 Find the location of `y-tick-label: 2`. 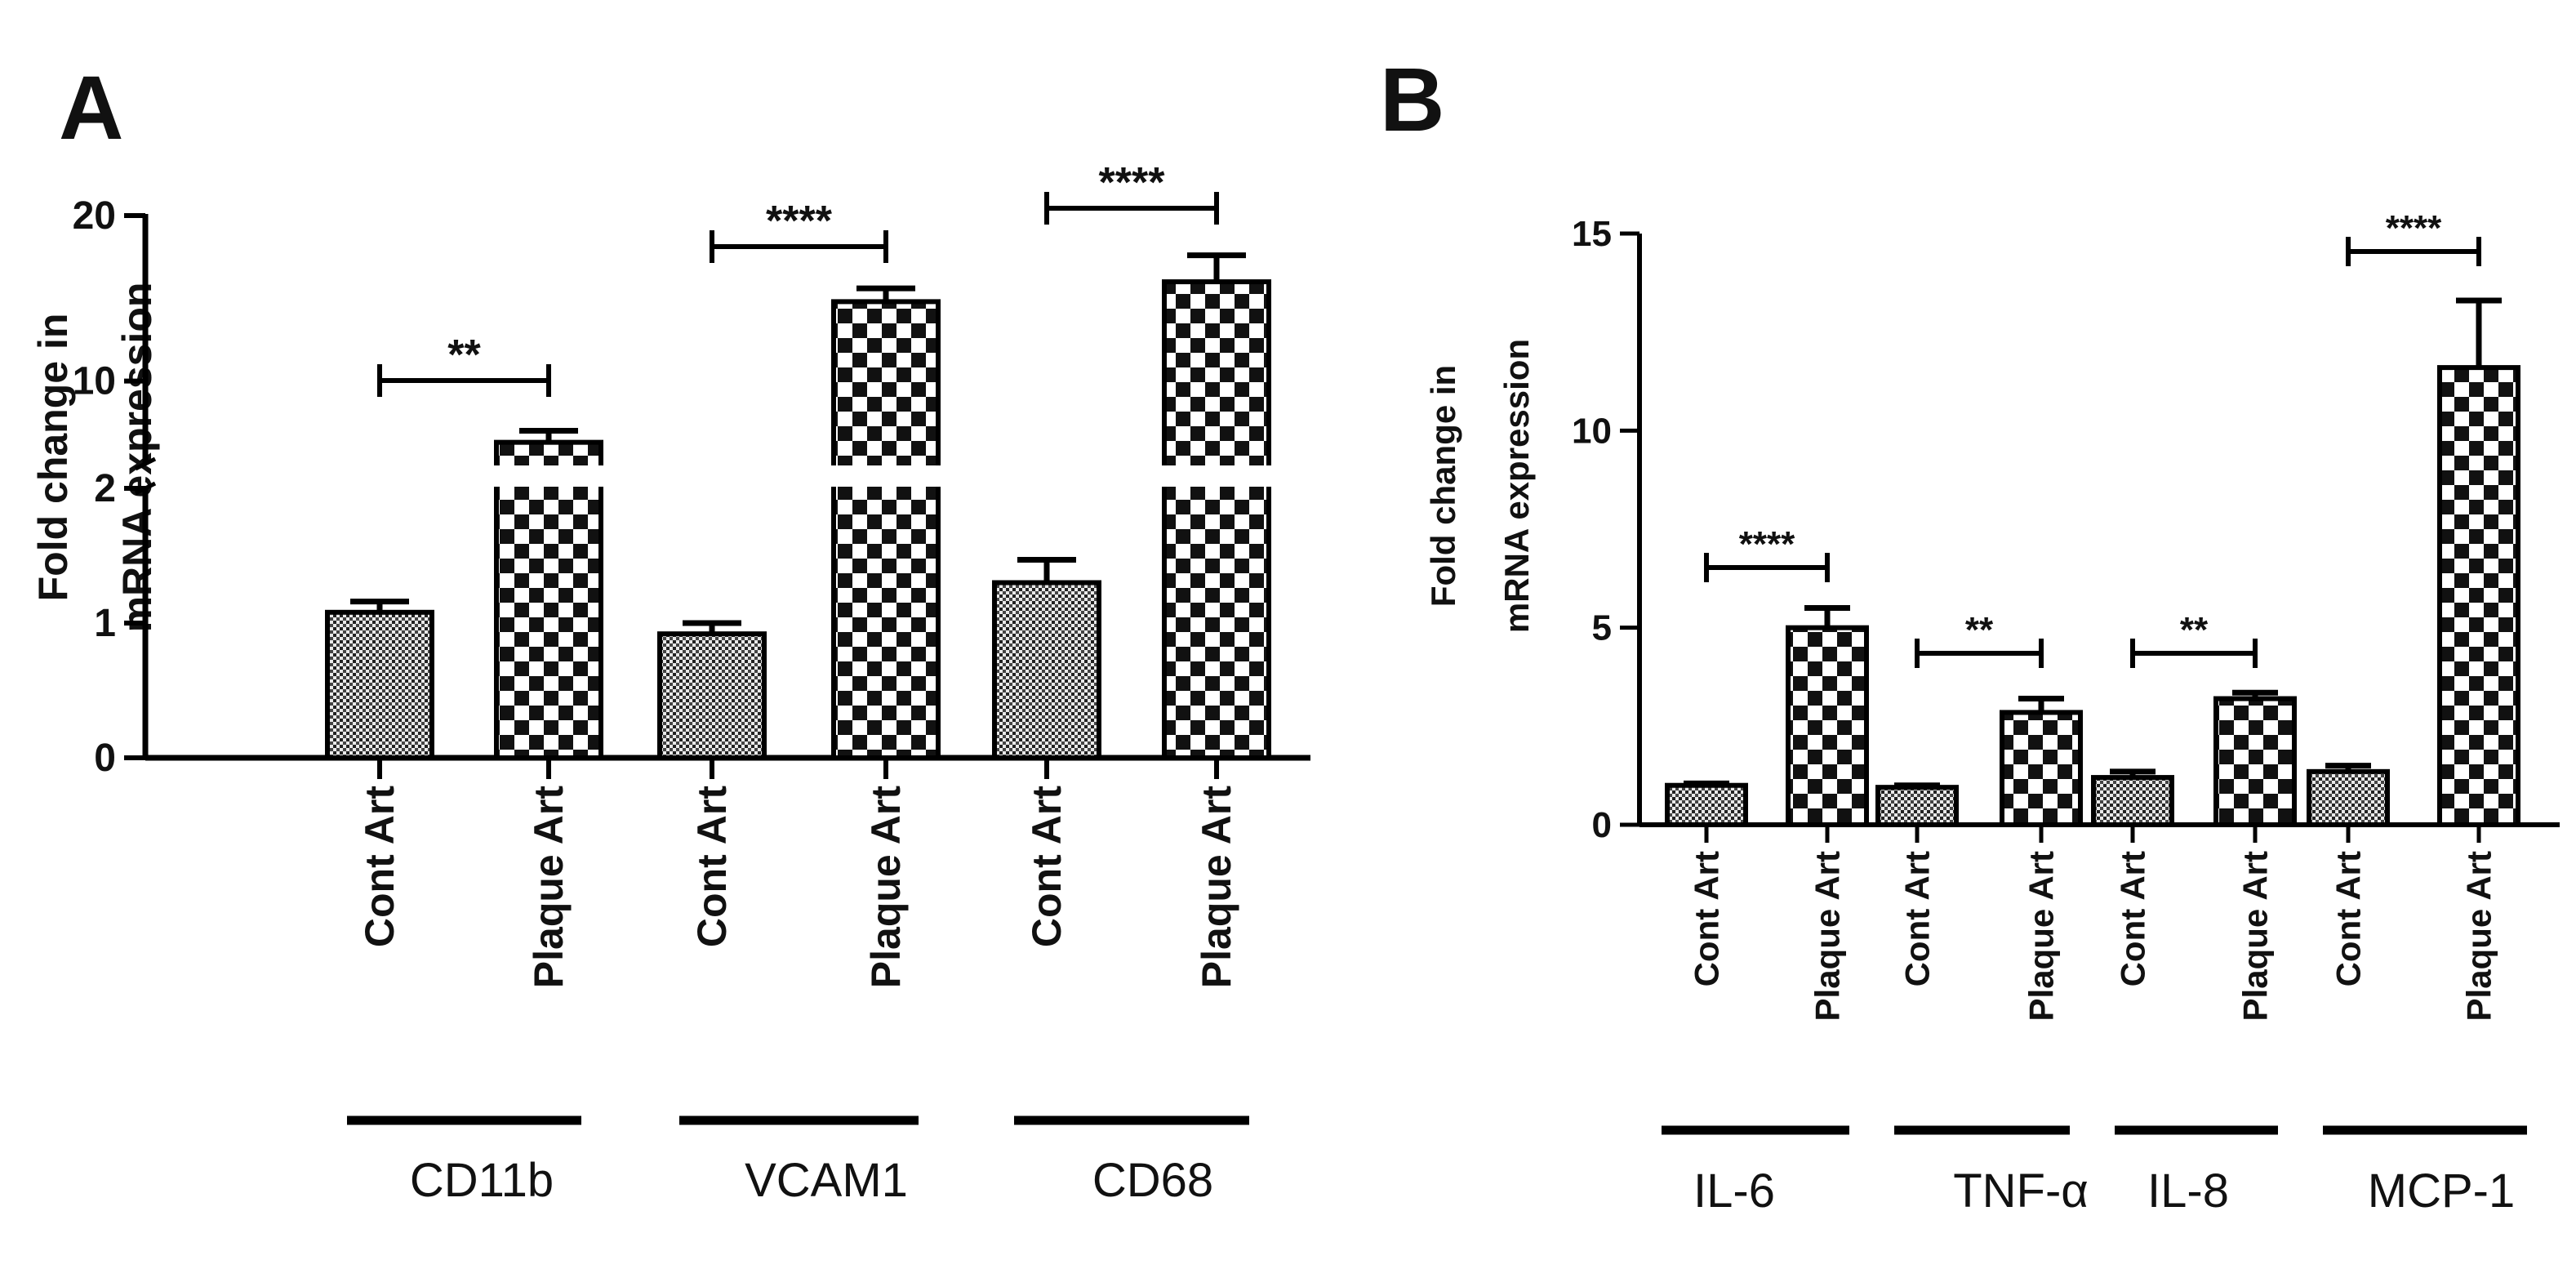

y-tick-label: 2 is located at coordinates (105, 488).